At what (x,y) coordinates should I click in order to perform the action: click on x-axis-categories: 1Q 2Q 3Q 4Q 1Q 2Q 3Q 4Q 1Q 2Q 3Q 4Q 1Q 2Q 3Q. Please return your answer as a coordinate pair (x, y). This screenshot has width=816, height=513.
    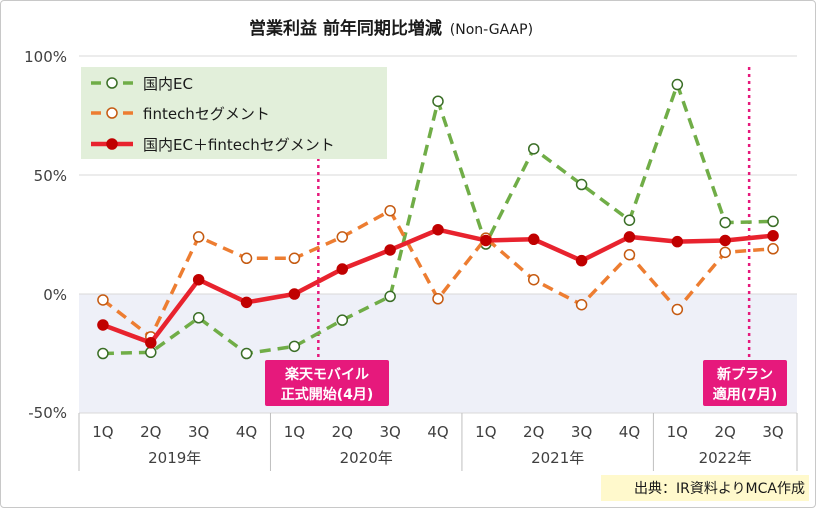
    Looking at the image, I should click on (437, 432).